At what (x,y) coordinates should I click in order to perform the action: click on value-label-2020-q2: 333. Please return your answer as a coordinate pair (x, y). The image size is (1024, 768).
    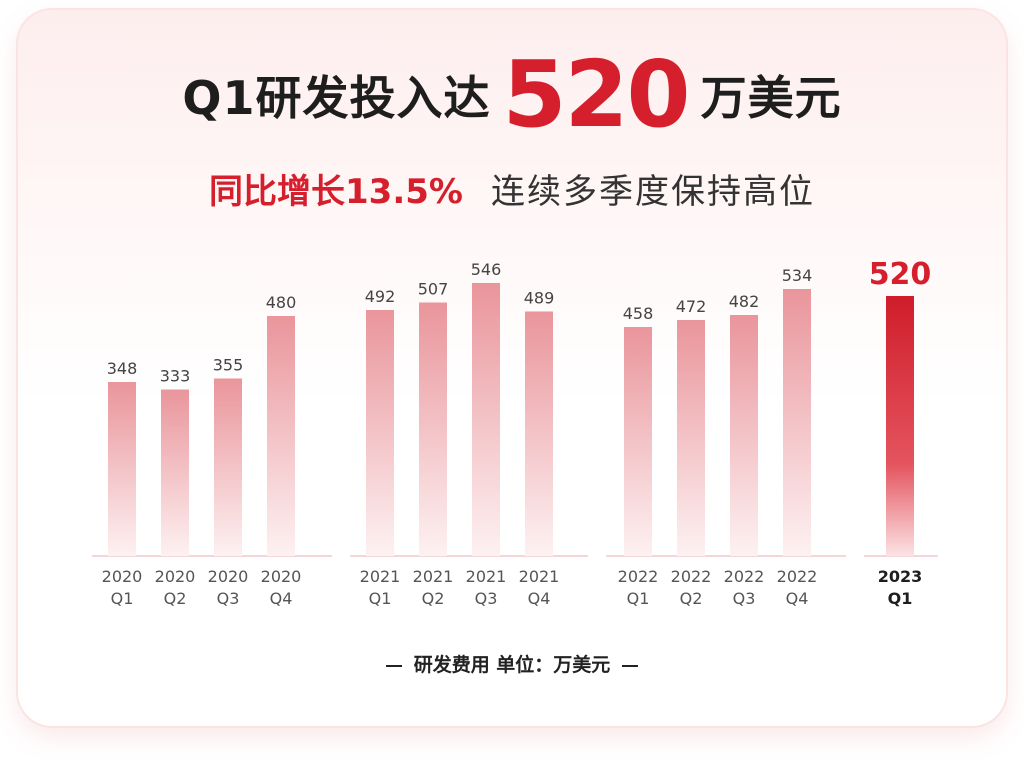
    Looking at the image, I should click on (175, 376).